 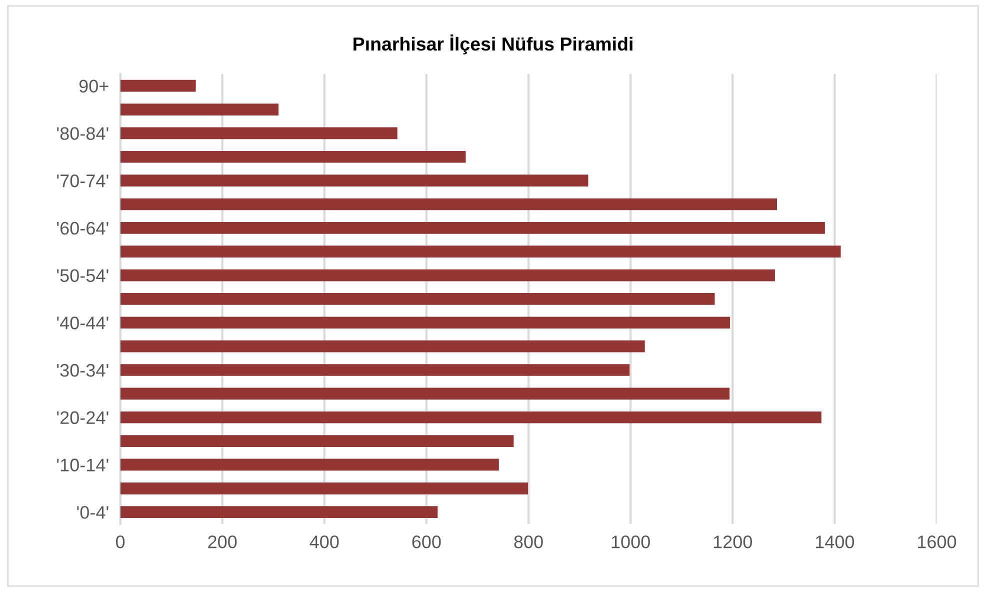 What do you see at coordinates (82, 228) in the screenshot?
I see `y-tick-label: '60-64'` at bounding box center [82, 228].